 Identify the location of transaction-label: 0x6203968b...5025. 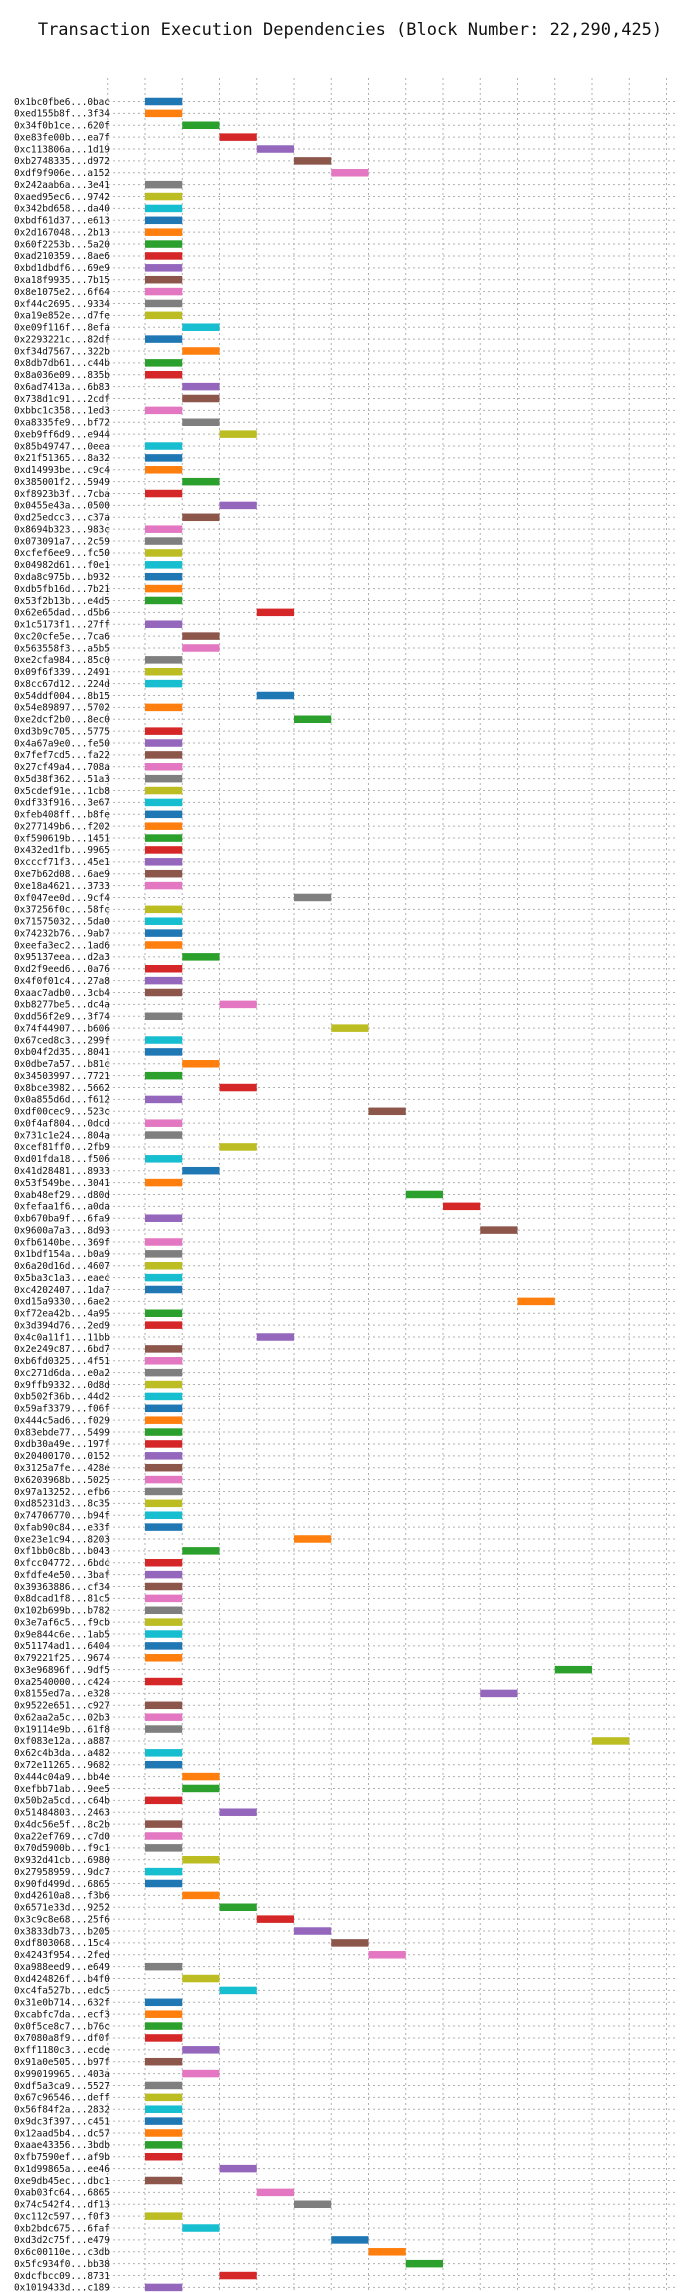
(62, 1480).